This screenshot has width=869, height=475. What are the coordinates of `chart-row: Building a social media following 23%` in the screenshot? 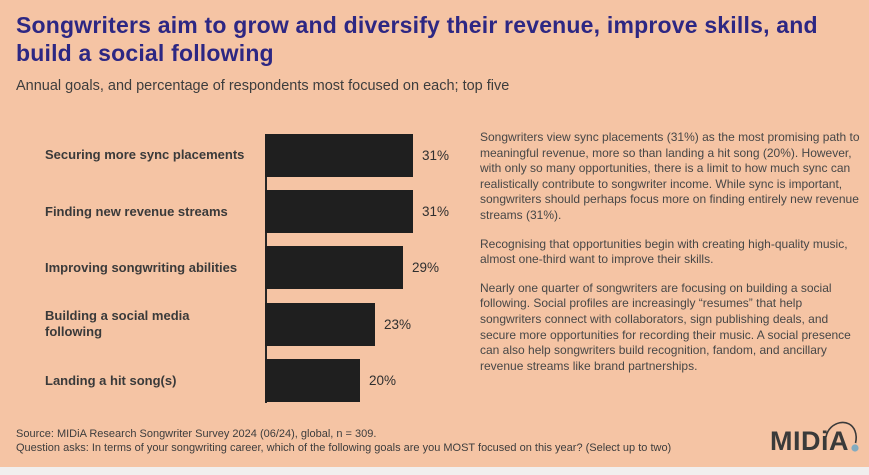 It's located at (244, 324).